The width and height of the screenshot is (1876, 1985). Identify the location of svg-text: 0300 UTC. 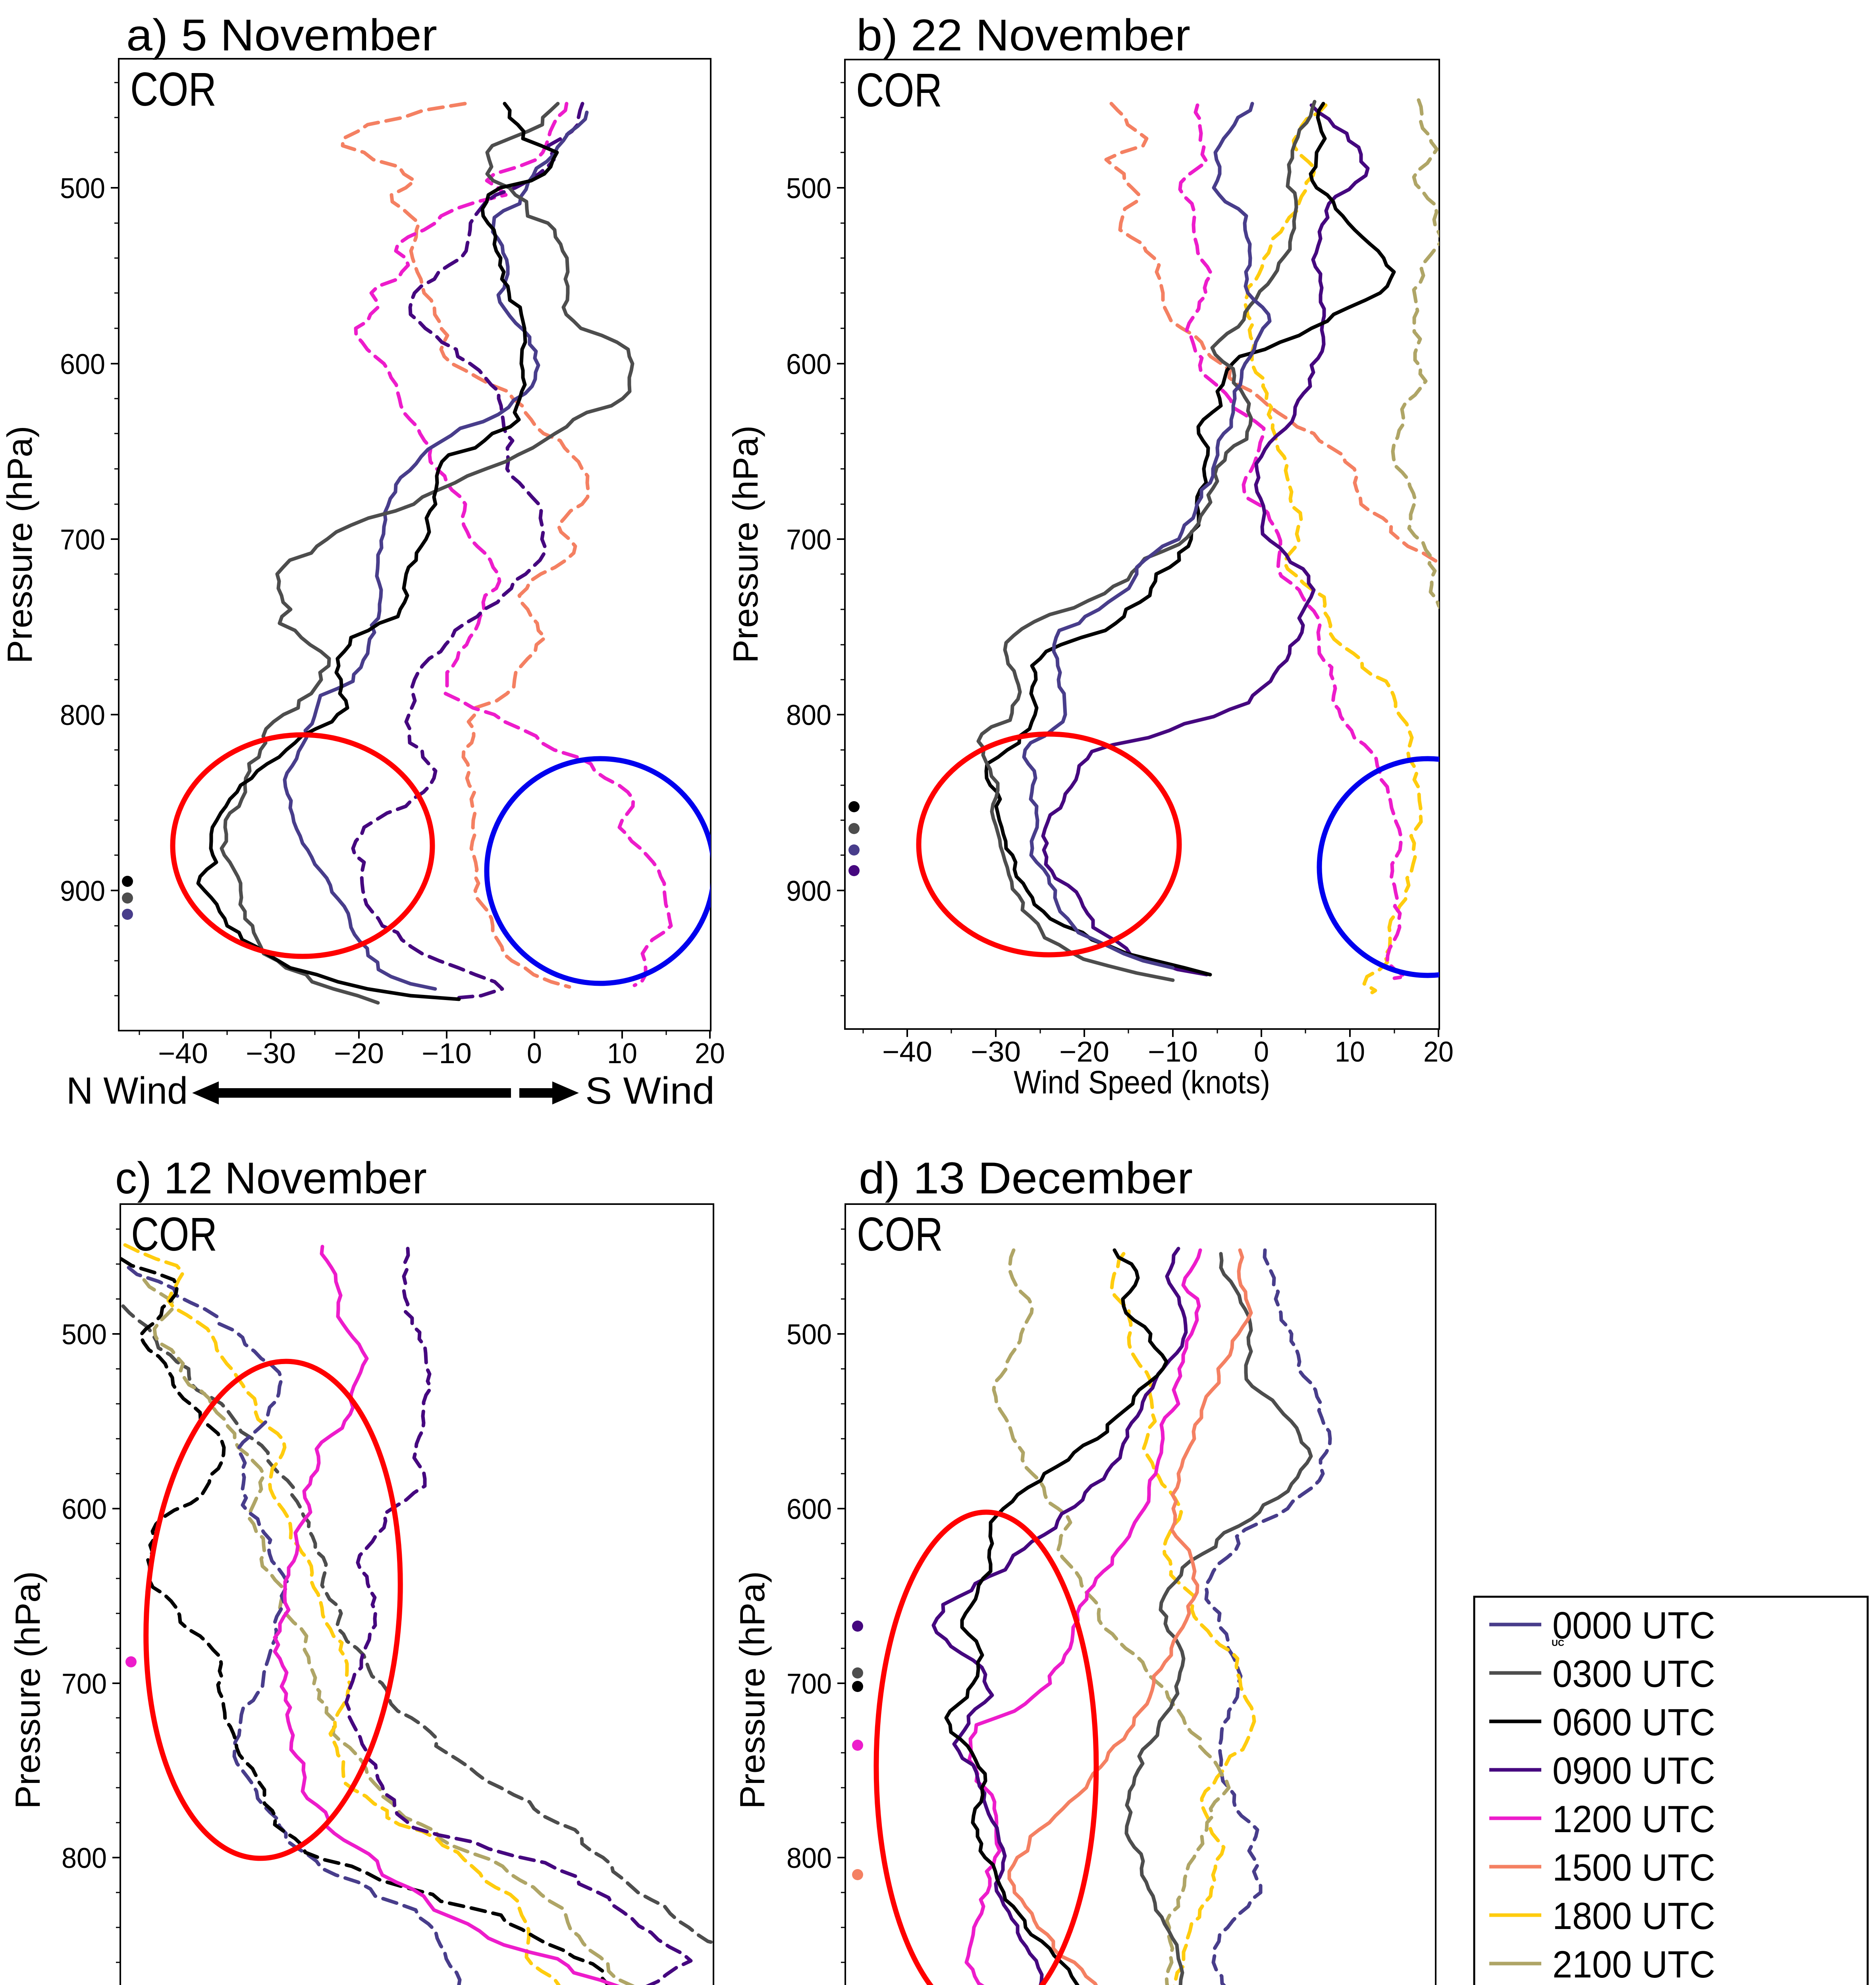
(1633, 1674).